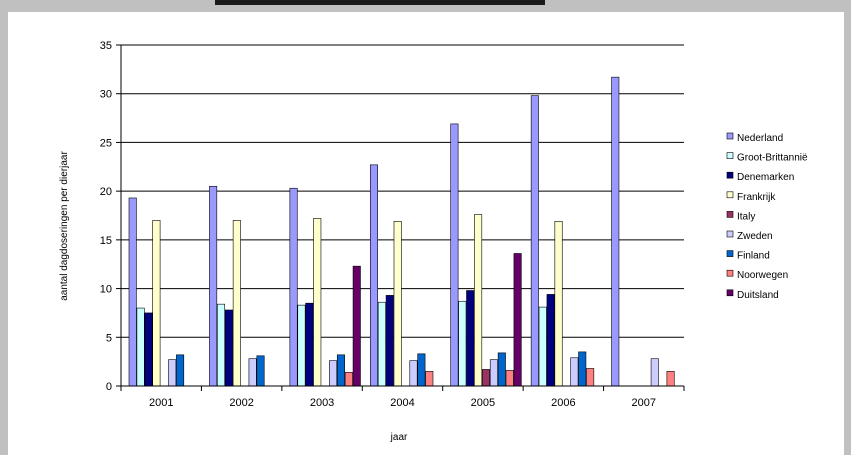 The image size is (851, 455). I want to click on y-tick-label: 25, so click(106, 143).